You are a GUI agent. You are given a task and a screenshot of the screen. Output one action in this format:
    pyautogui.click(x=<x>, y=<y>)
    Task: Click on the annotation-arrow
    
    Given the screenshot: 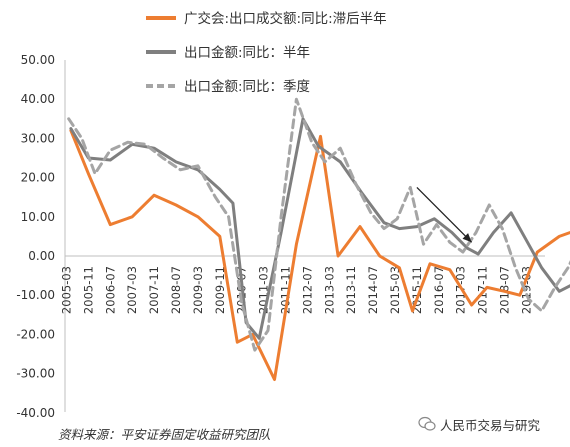 What is the action you would take?
    pyautogui.click(x=444, y=214)
    